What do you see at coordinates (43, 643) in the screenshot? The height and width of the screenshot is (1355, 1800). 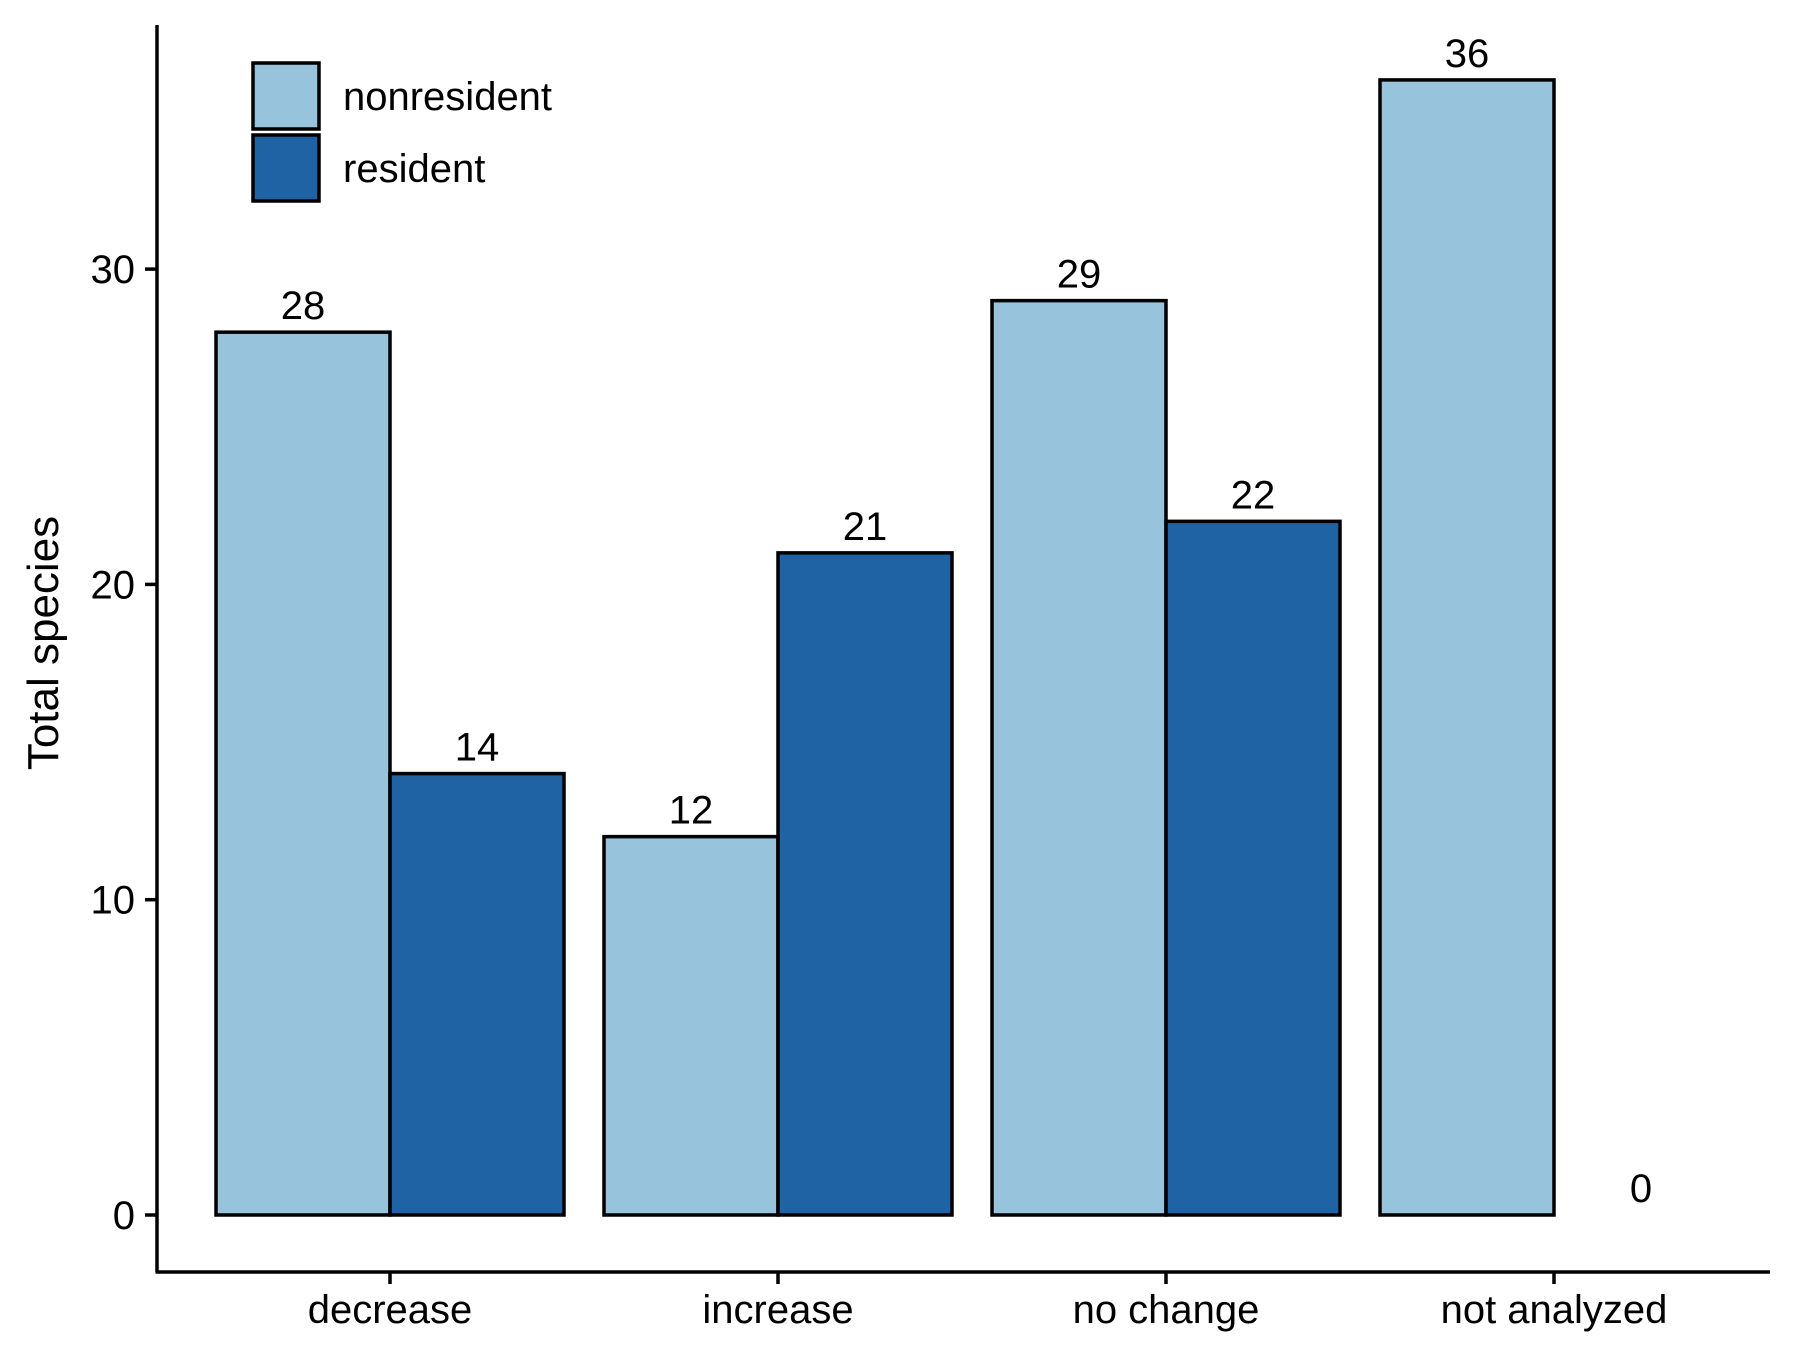 I see `y-axis-title: Total species` at bounding box center [43, 643].